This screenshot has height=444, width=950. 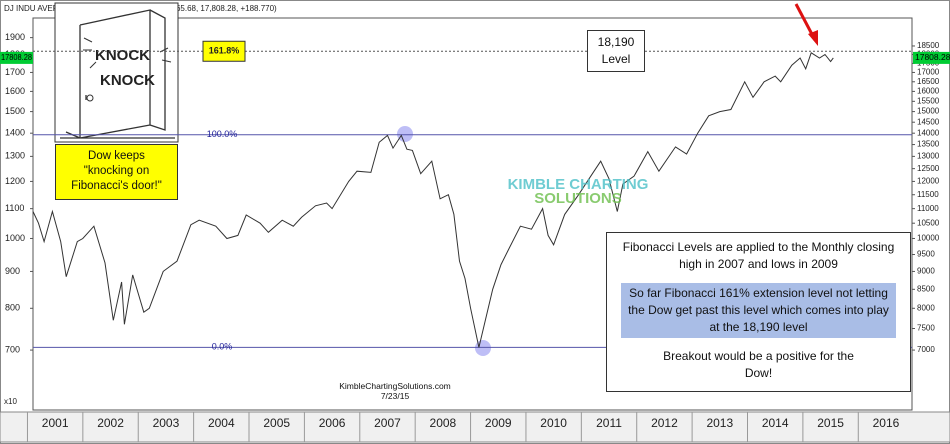 I want to click on x-tick-label: 2007, so click(x=387, y=423).